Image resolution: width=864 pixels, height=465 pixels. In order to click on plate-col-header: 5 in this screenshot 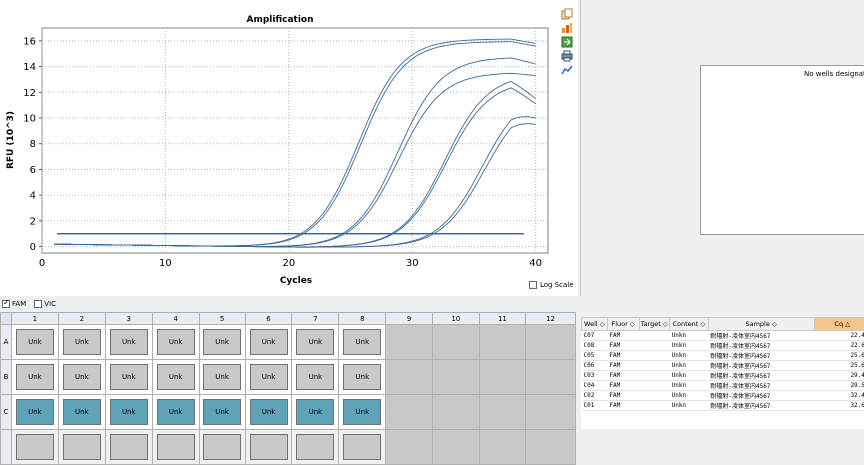, I will do `click(222, 319)`.